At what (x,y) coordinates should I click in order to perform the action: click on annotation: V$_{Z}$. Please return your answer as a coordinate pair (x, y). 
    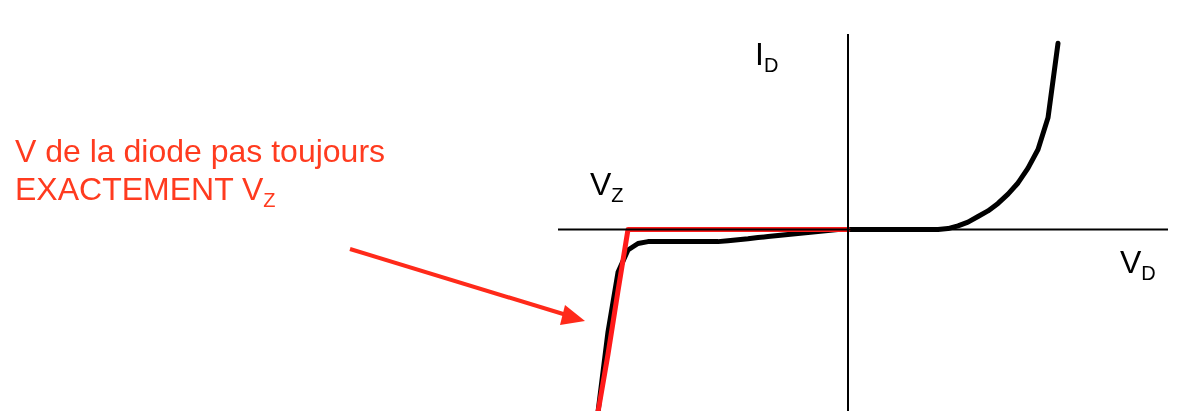
    Looking at the image, I should click on (607, 186).